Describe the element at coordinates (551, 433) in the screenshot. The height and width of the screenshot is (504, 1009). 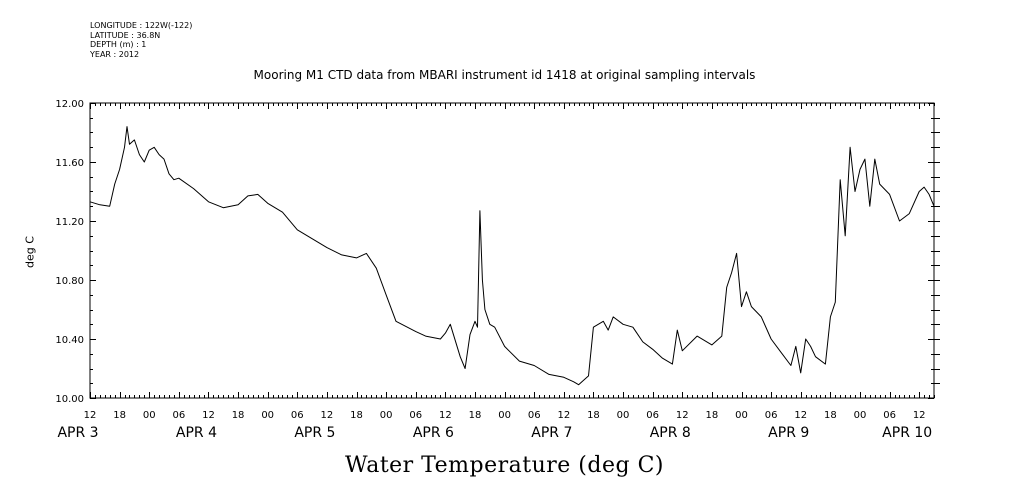
I see `x-date-label: APR 7` at that location.